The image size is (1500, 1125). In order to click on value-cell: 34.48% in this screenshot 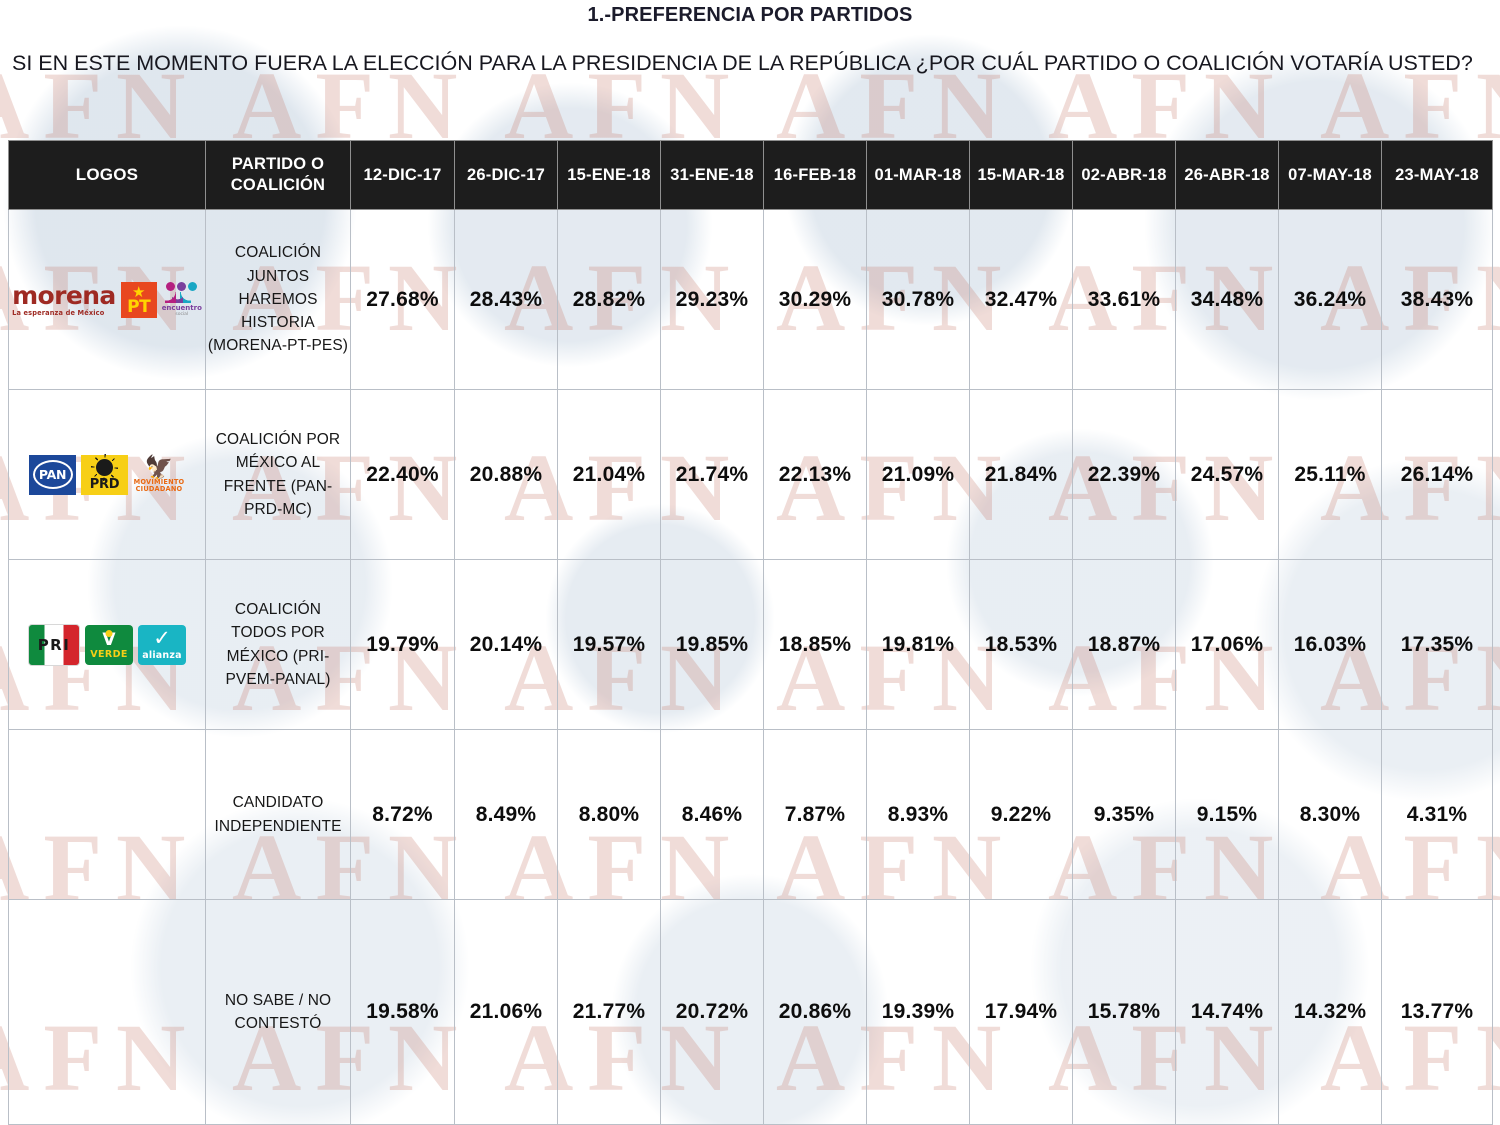, I will do `click(1227, 299)`.